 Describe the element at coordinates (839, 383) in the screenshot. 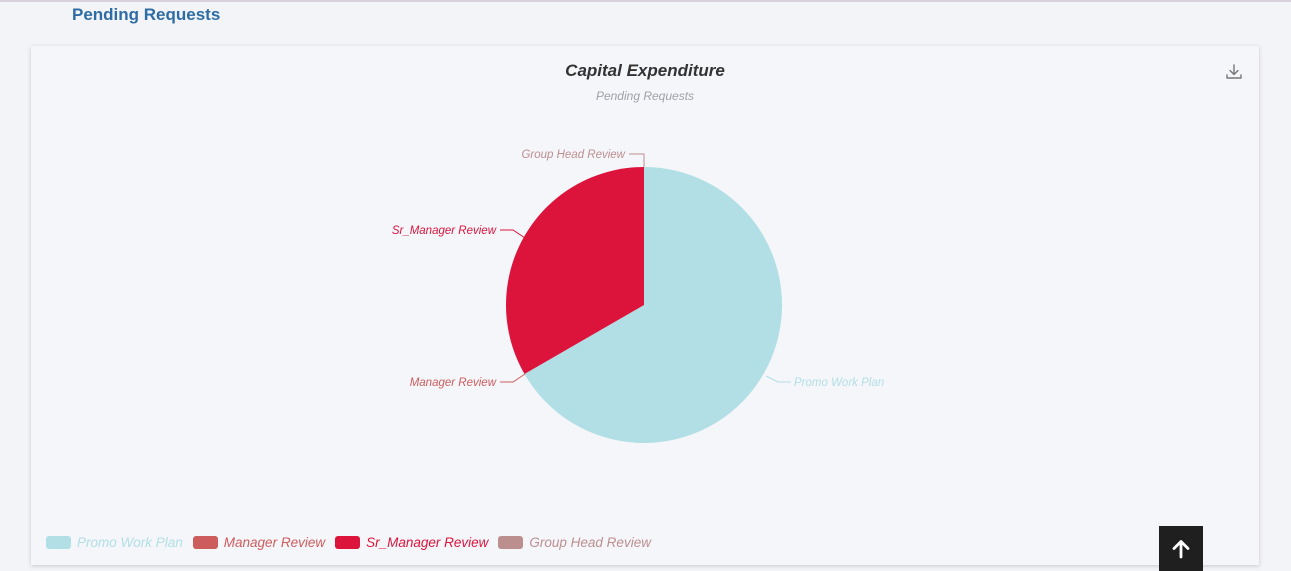

I see `data-label-promo-work-plan: Promo Work Plan` at that location.